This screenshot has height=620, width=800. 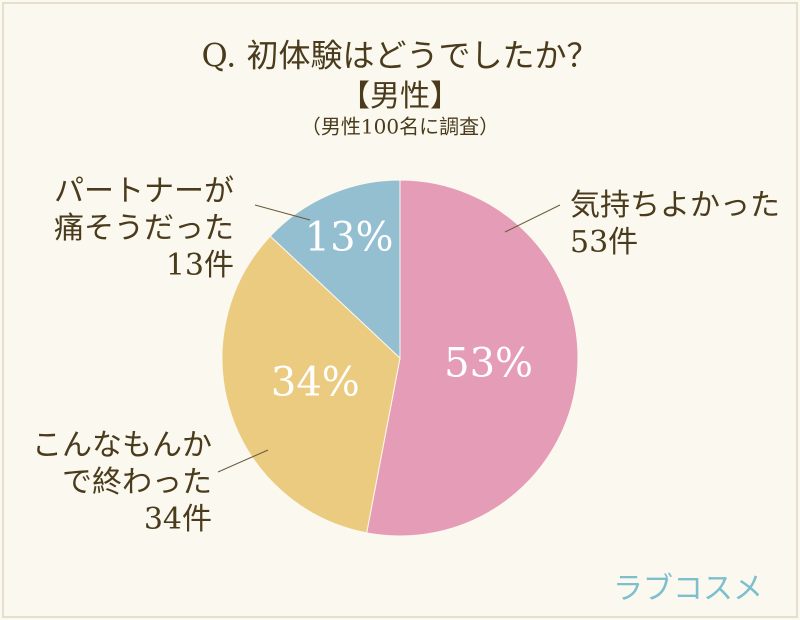 I want to click on count-label: 53件, so click(x=604, y=242).